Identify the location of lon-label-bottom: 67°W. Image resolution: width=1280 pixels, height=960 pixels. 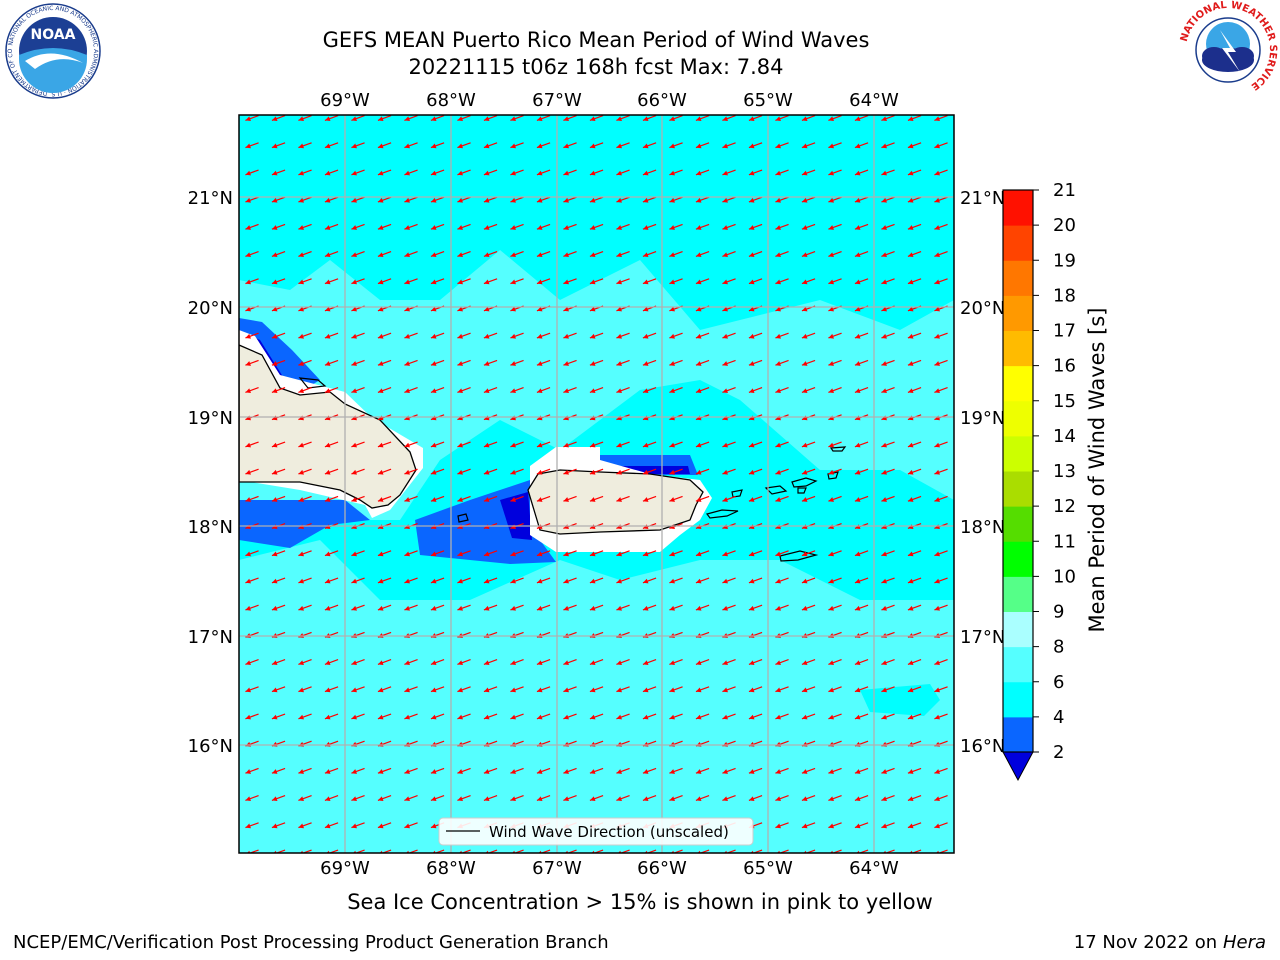
(557, 868).